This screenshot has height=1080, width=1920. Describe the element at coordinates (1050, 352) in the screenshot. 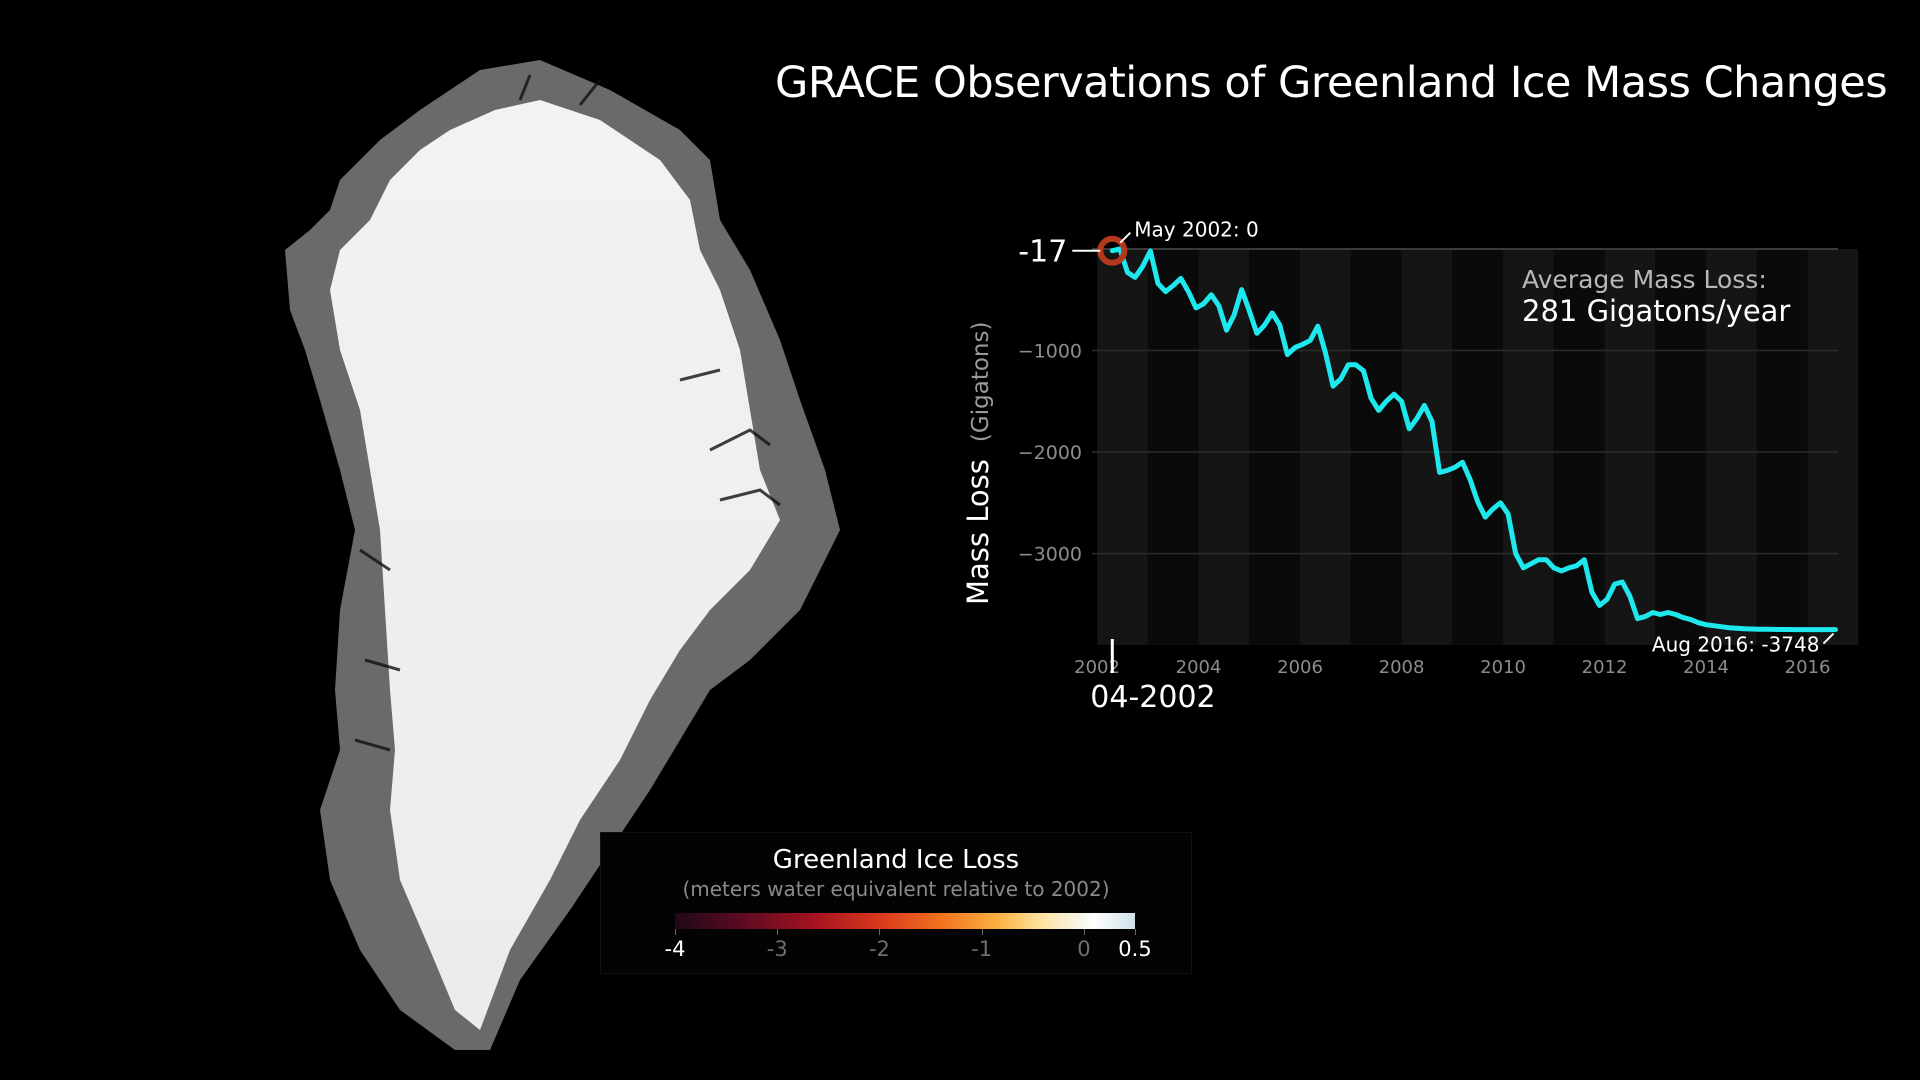

I see `y-tick-label: −1000` at that location.